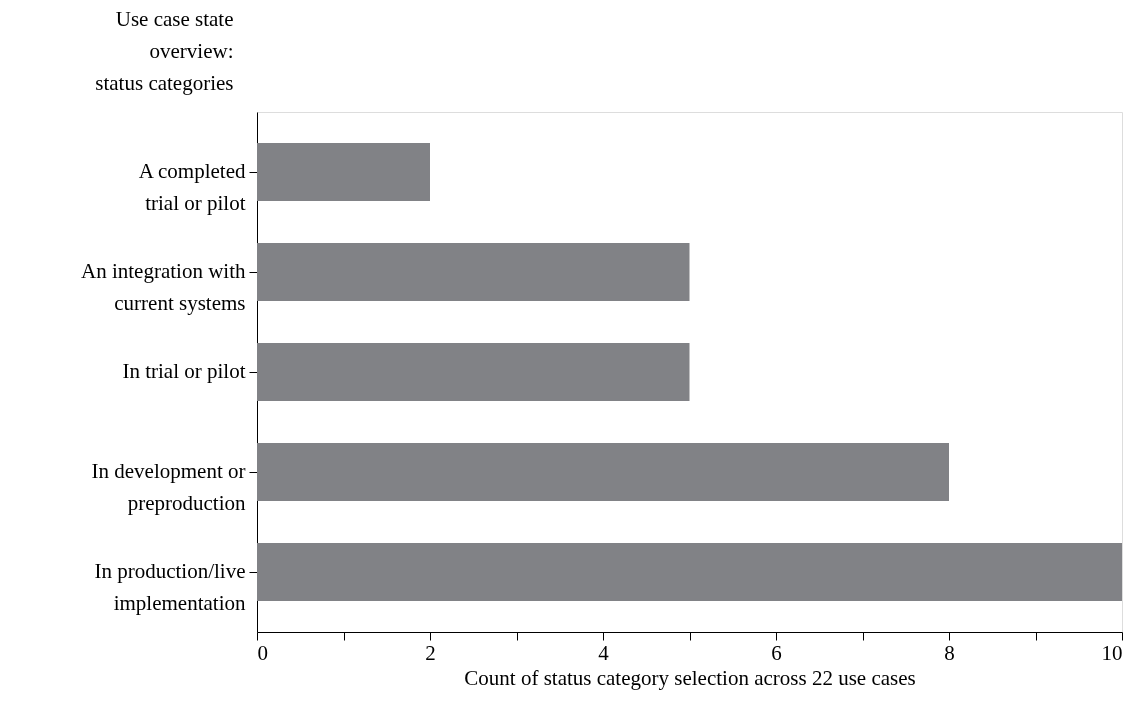 The height and width of the screenshot is (704, 1141). What do you see at coordinates (164, 50) in the screenshot?
I see `y-axis-title: Use case state overview: status categories` at bounding box center [164, 50].